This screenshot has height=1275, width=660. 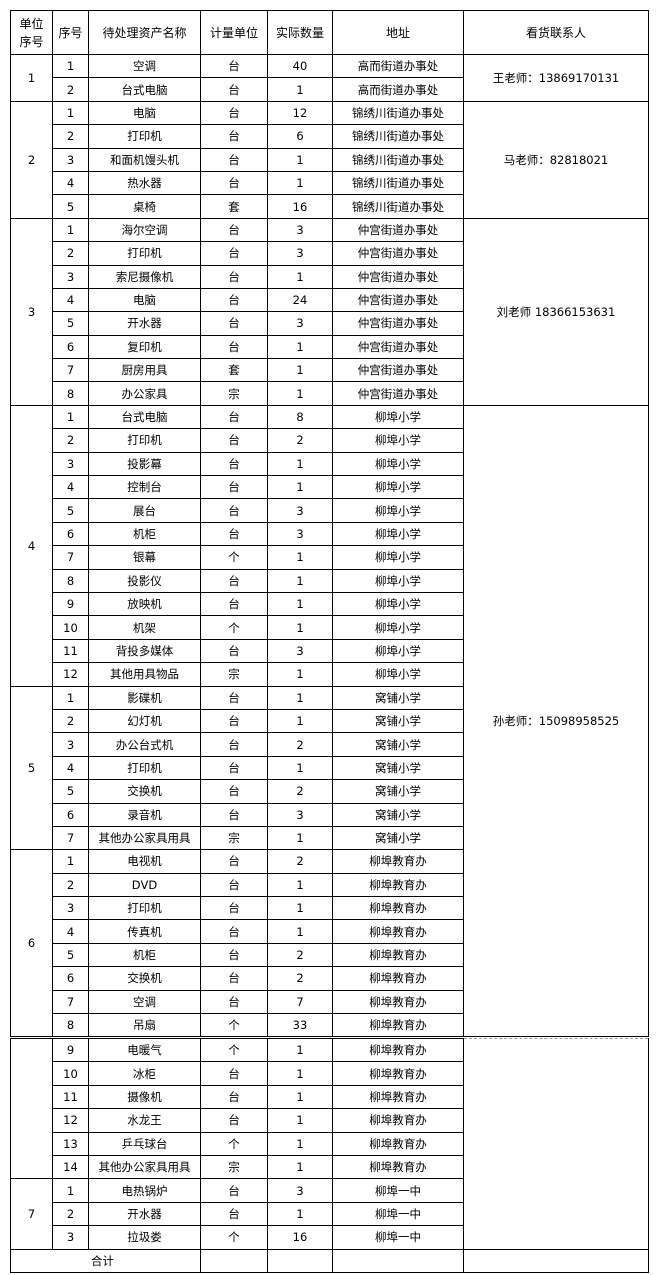 What do you see at coordinates (556, 32) in the screenshot?
I see `header-contact: 看货联系人` at bounding box center [556, 32].